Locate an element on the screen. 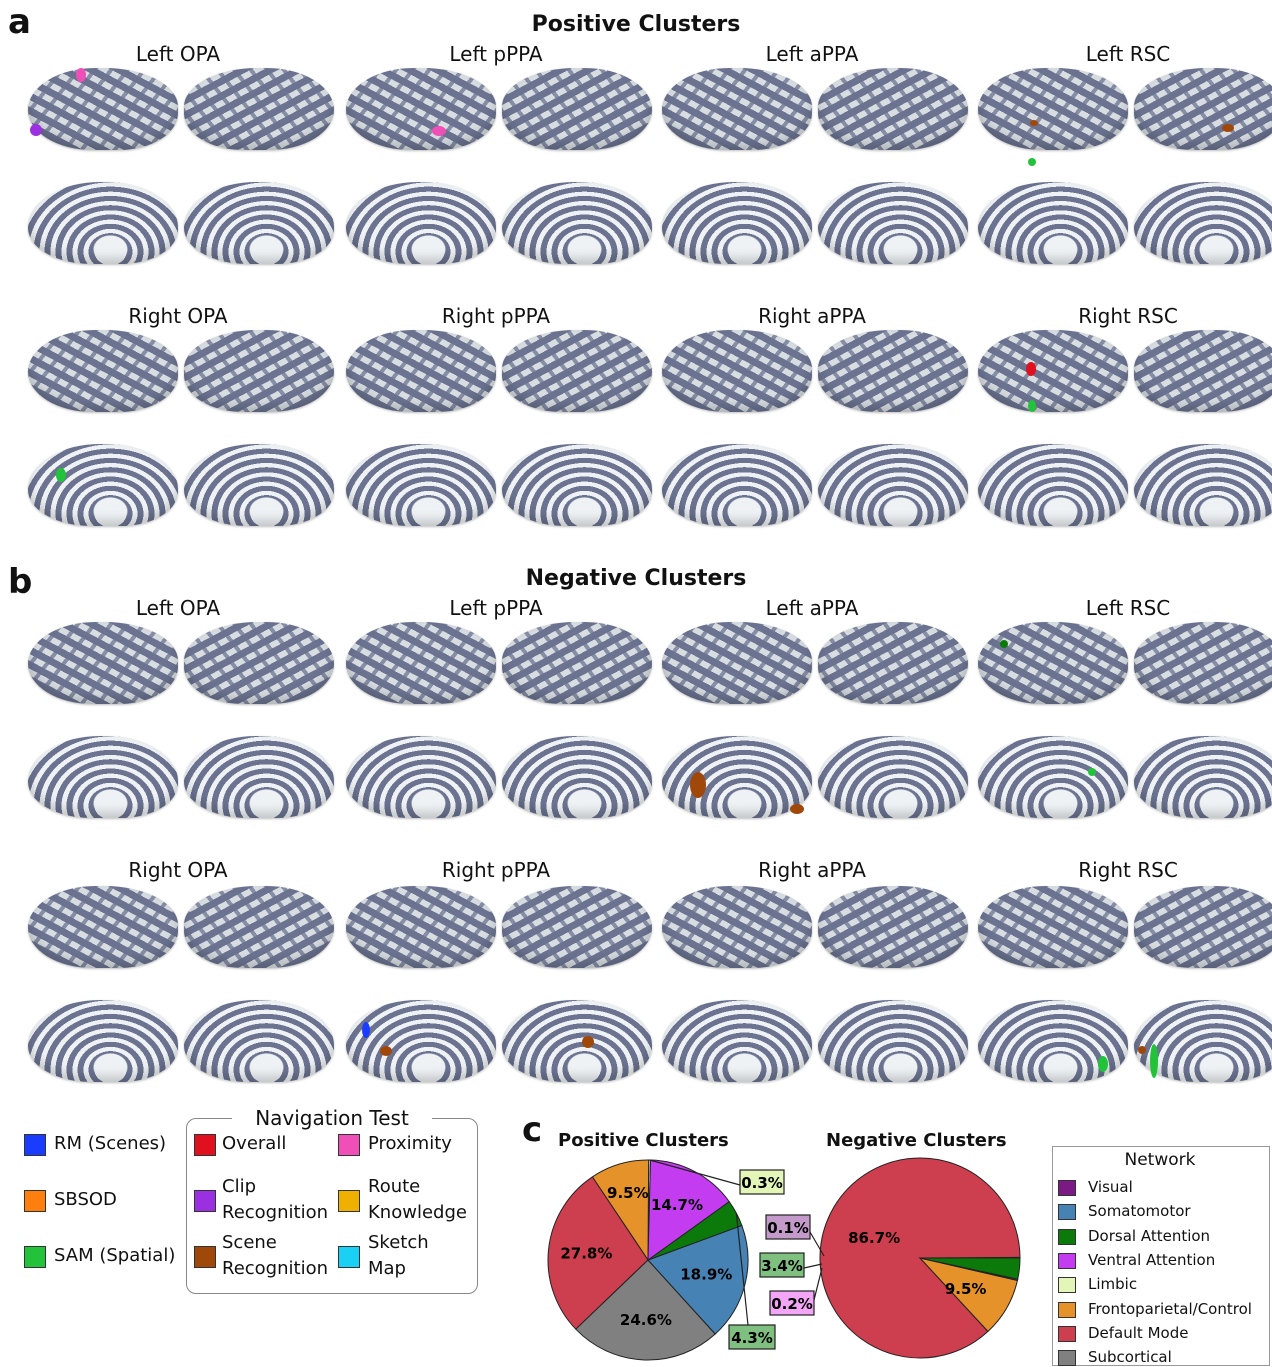 This screenshot has width=1272, height=1367. pie-data-label: 18.9% is located at coordinates (706, 1274).